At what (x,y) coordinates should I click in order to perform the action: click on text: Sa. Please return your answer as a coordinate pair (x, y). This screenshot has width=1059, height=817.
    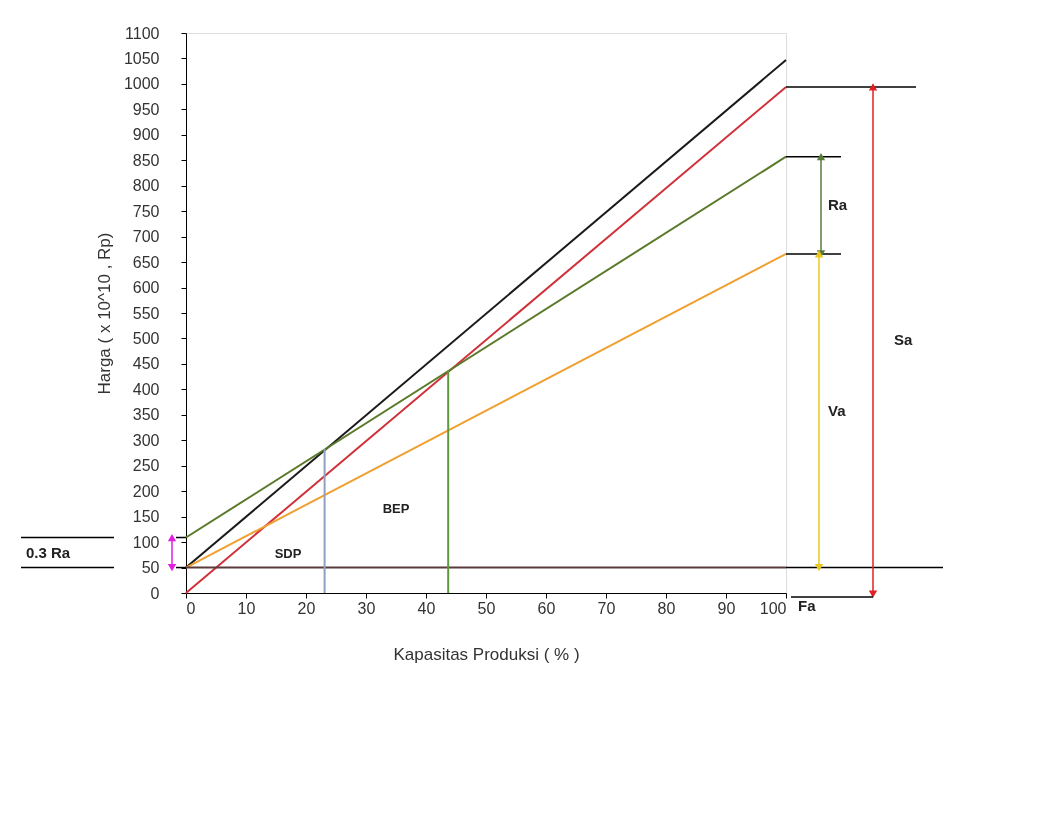
    Looking at the image, I should click on (903, 340).